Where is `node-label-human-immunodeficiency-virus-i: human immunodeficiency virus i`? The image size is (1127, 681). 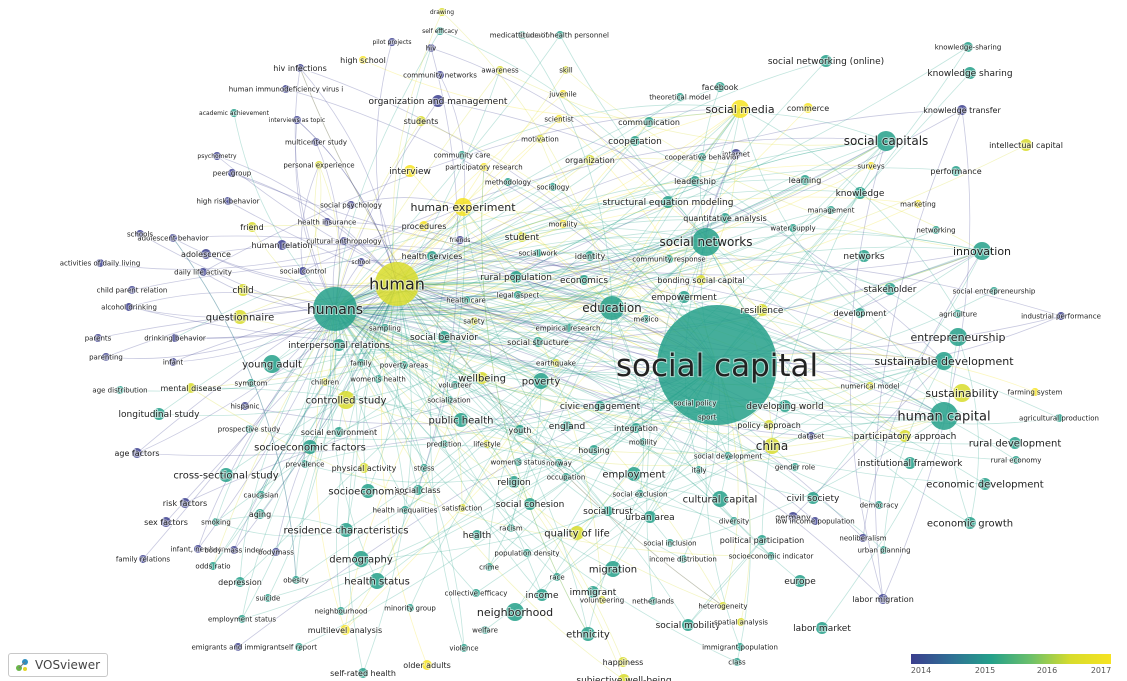
node-label-human-immunodeficiency-virus-i: human immunodeficiency virus i is located at coordinates (286, 89).